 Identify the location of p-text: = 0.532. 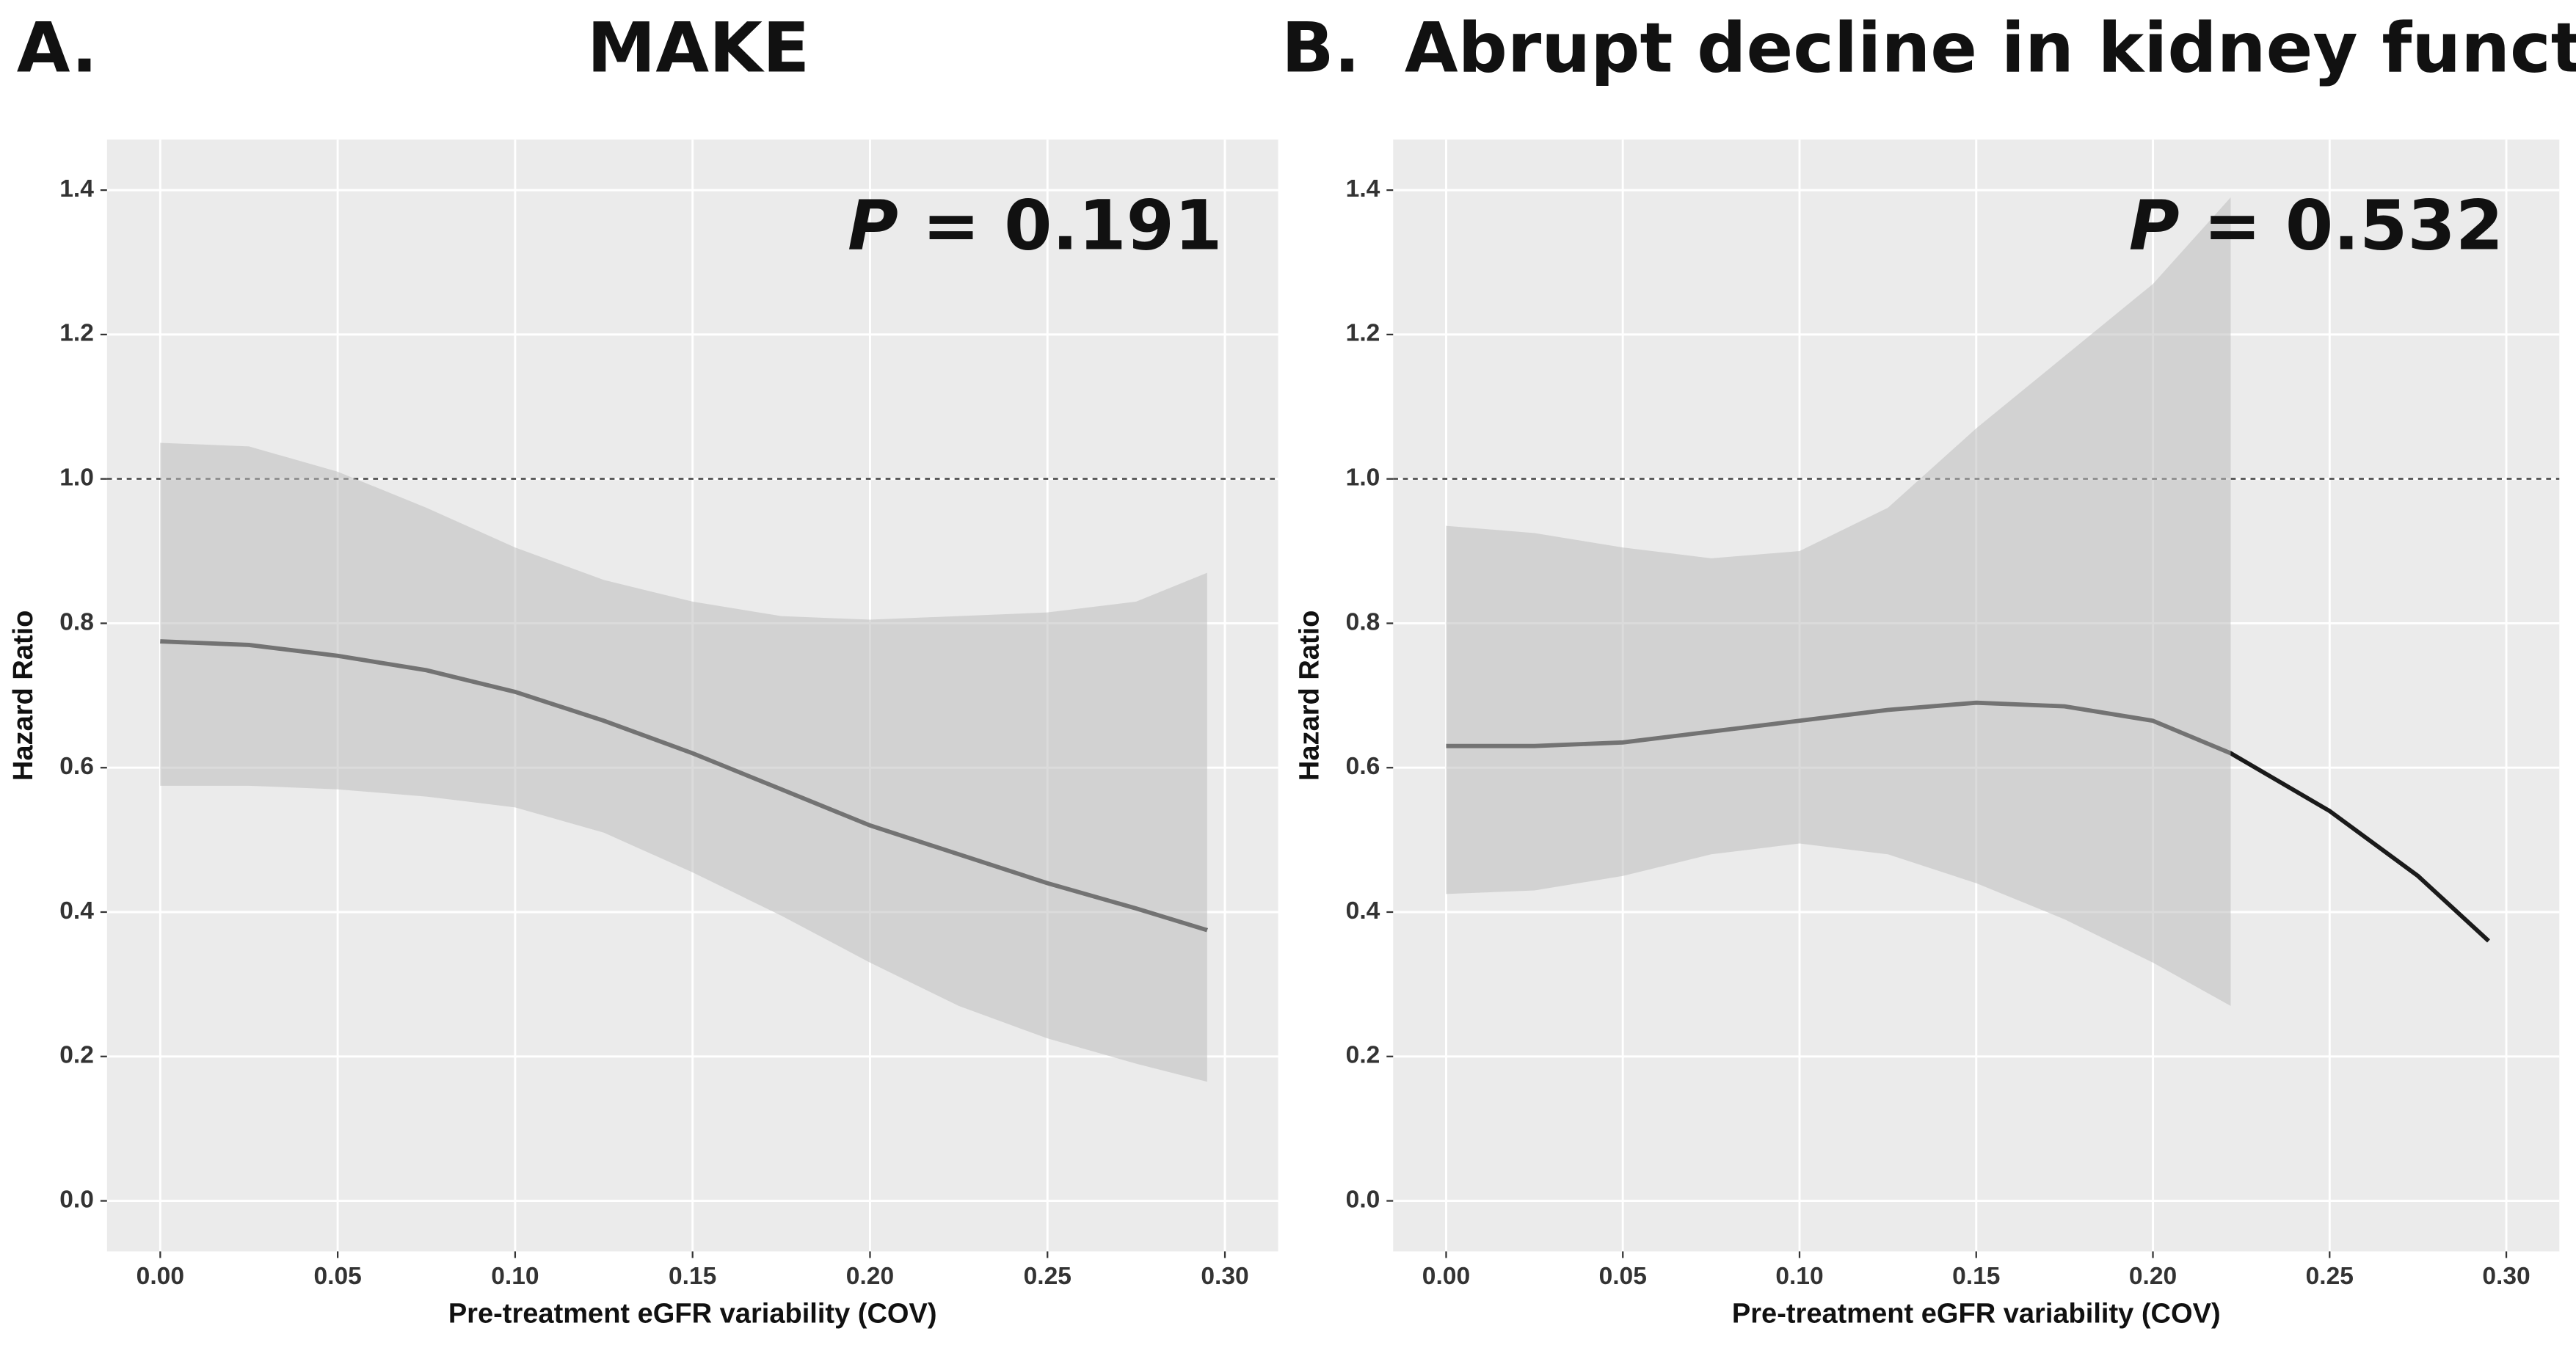
(2353, 226).